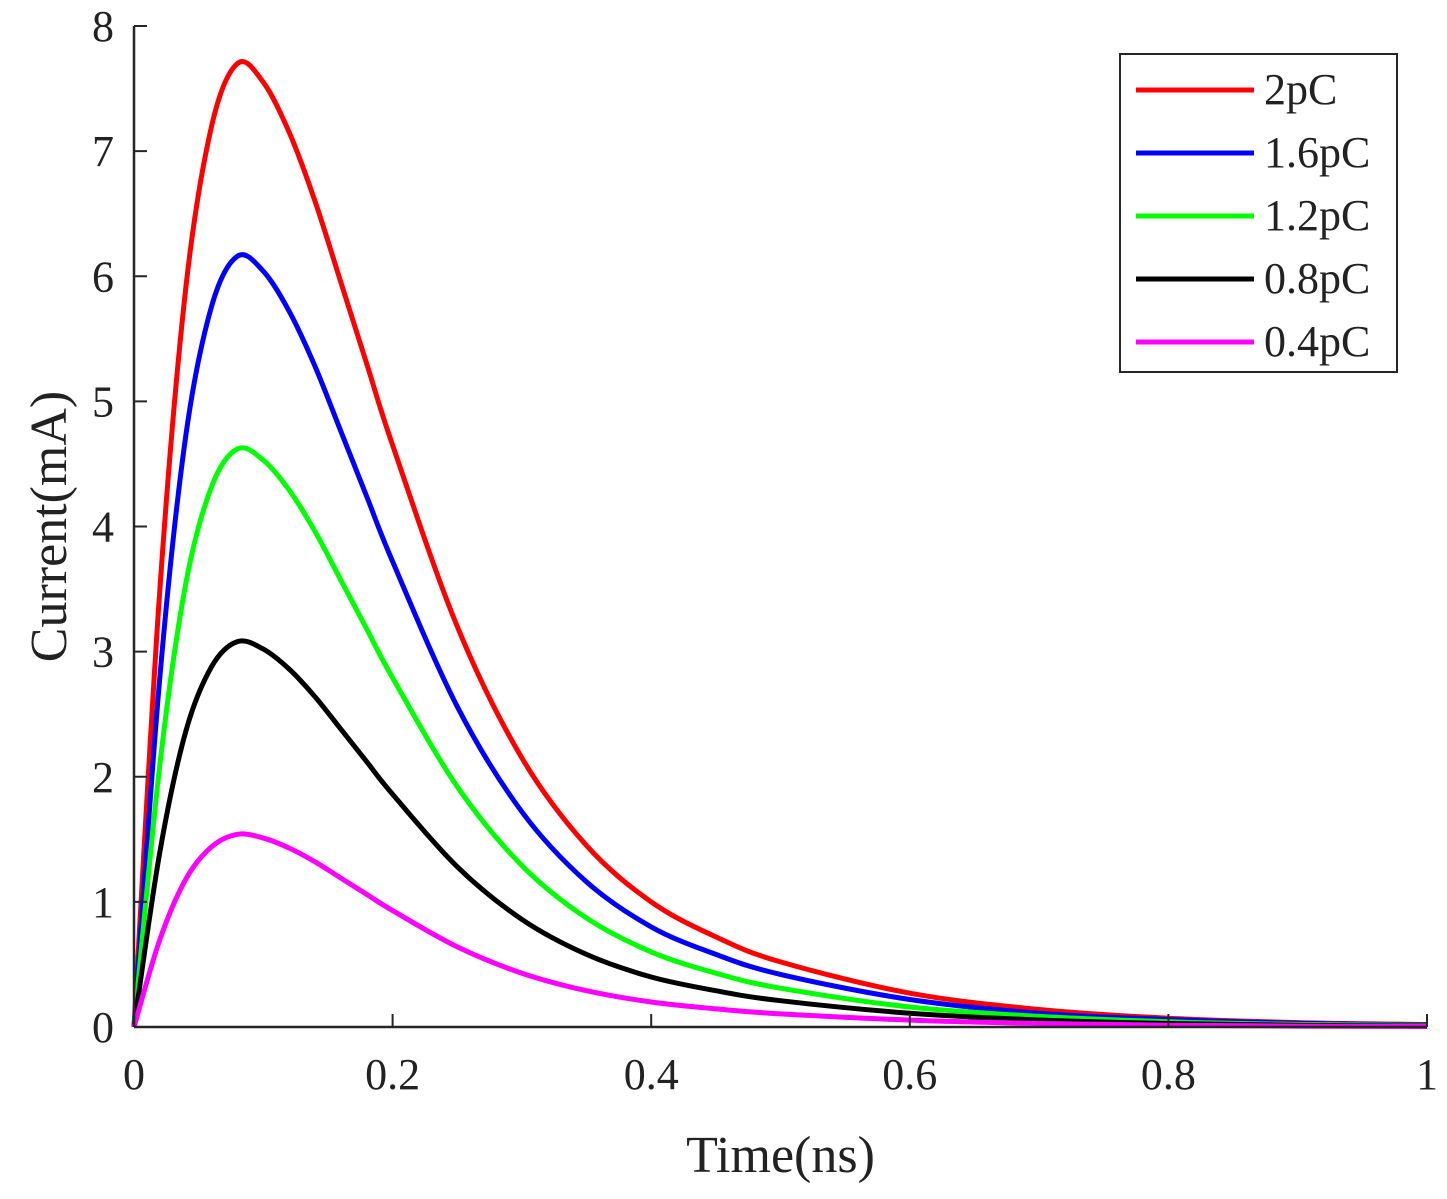 Image resolution: width=1447 pixels, height=1199 pixels. What do you see at coordinates (1300, 89) in the screenshot?
I see `legend-label: 2pC` at bounding box center [1300, 89].